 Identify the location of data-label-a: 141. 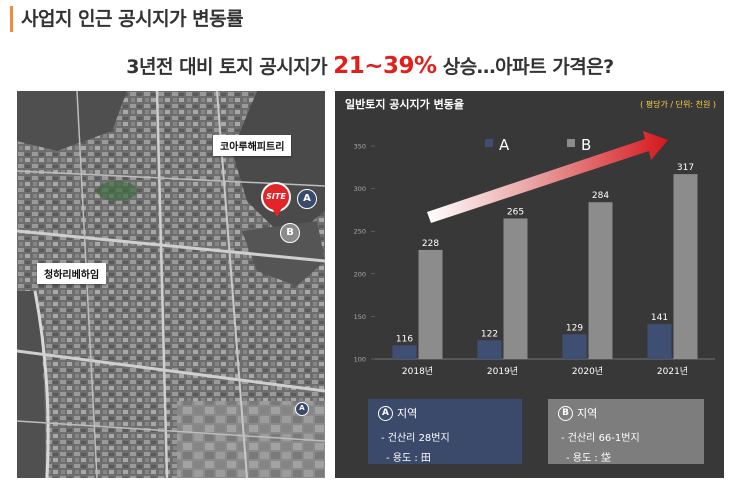
(659, 318).